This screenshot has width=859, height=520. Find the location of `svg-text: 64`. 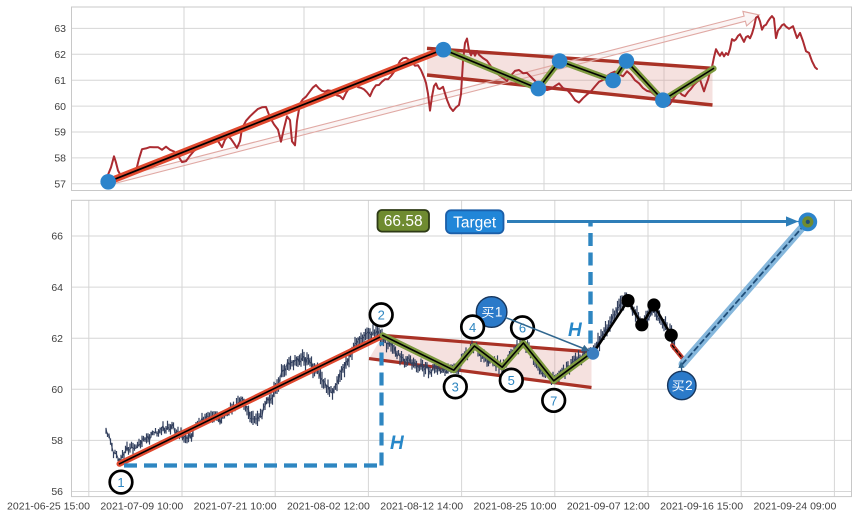

svg-text: 64 is located at coordinates (57, 288).